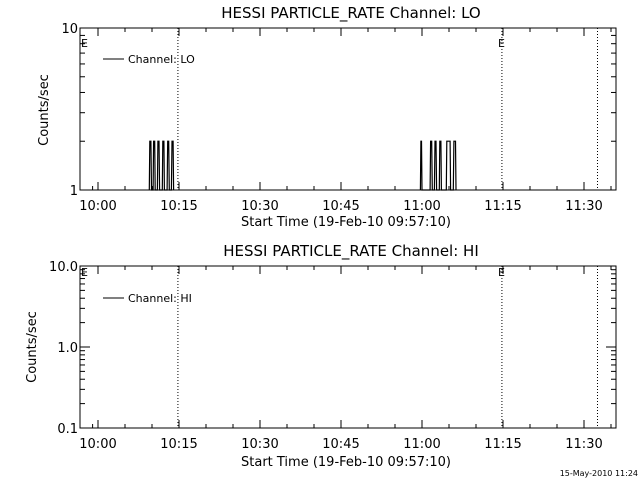  Describe the element at coordinates (160, 298) in the screenshot. I see `legend-label: Channel: HI` at that location.